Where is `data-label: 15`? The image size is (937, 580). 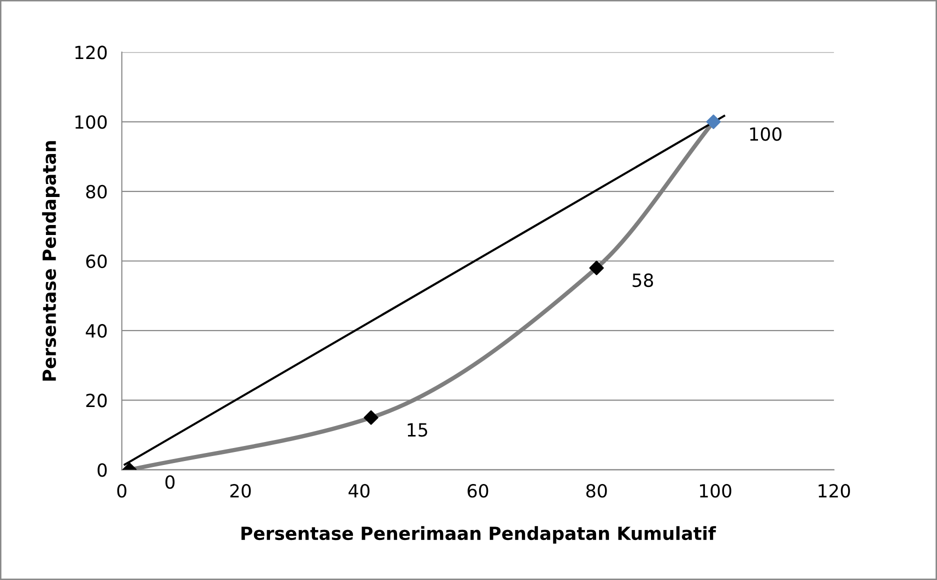
data-label: 15 is located at coordinates (418, 430).